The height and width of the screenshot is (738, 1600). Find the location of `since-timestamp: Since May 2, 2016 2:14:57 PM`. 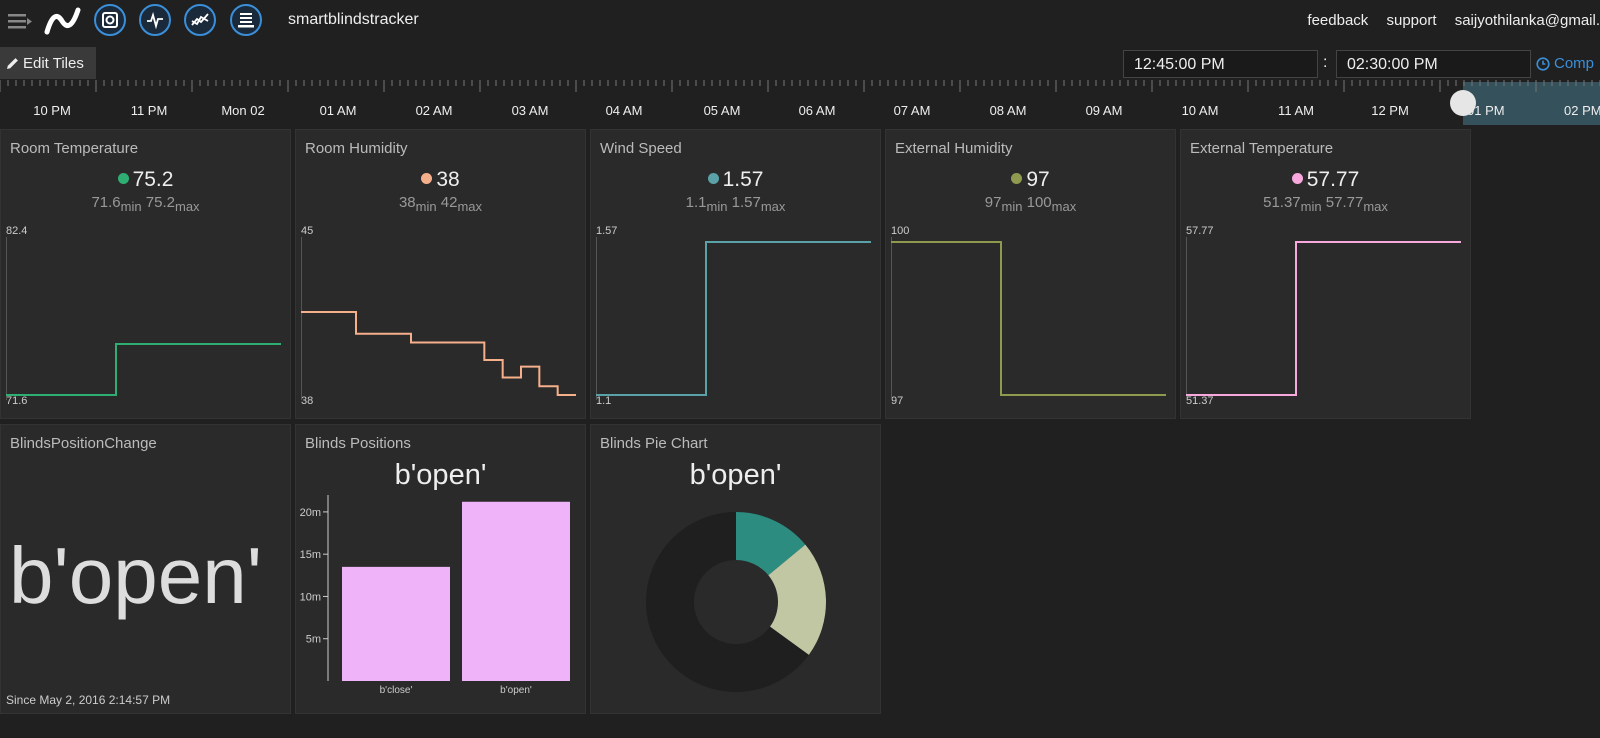

since-timestamp: Since May 2, 2016 2:14:57 PM is located at coordinates (88, 700).